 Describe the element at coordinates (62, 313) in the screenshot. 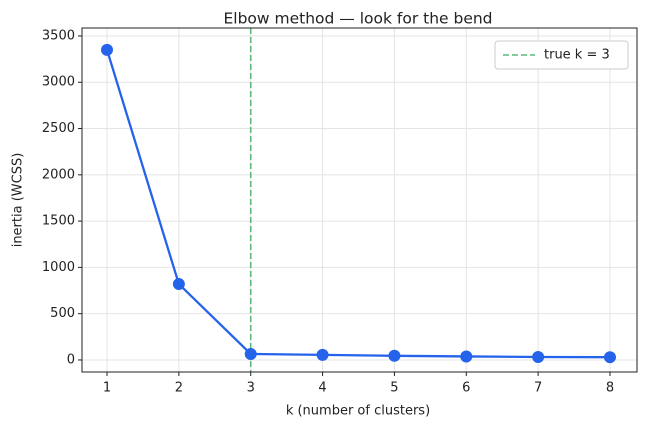

I see `y-tick-label: 500` at that location.